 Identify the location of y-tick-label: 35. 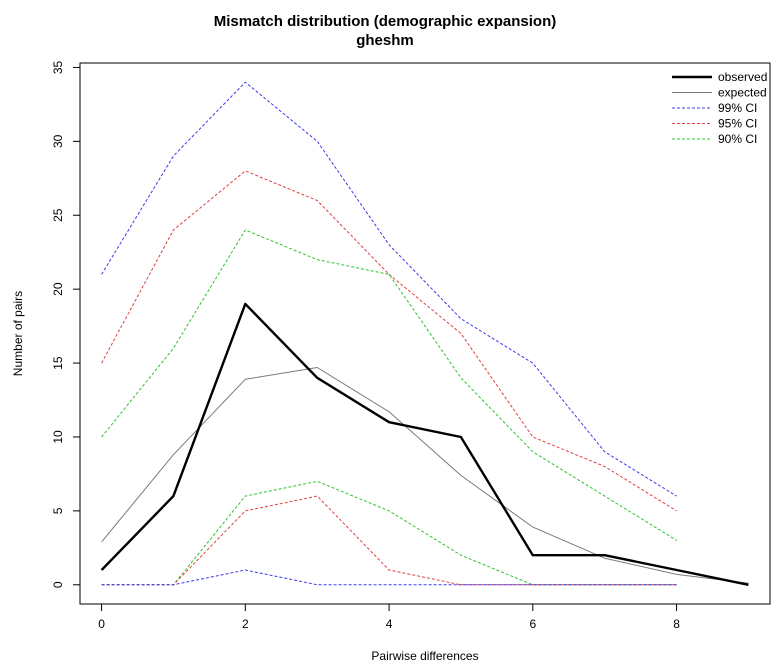
(58, 67).